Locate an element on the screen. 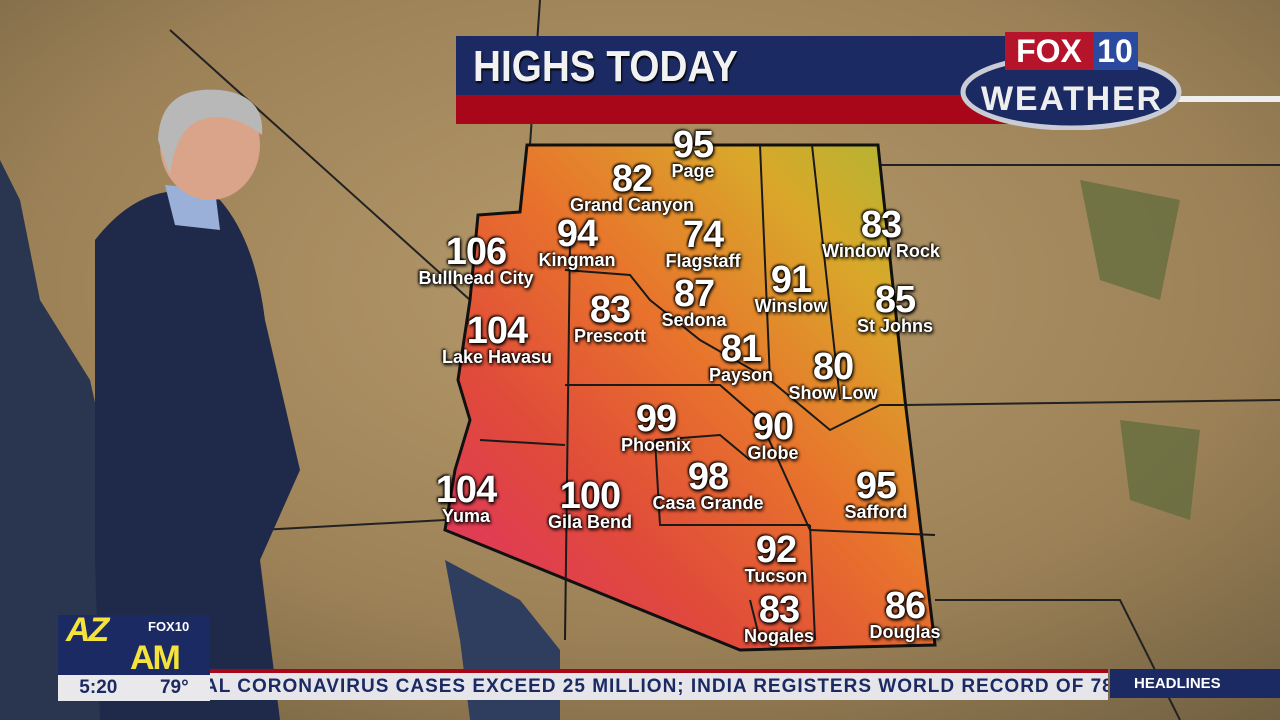  city-temp: 94 is located at coordinates (577, 234).